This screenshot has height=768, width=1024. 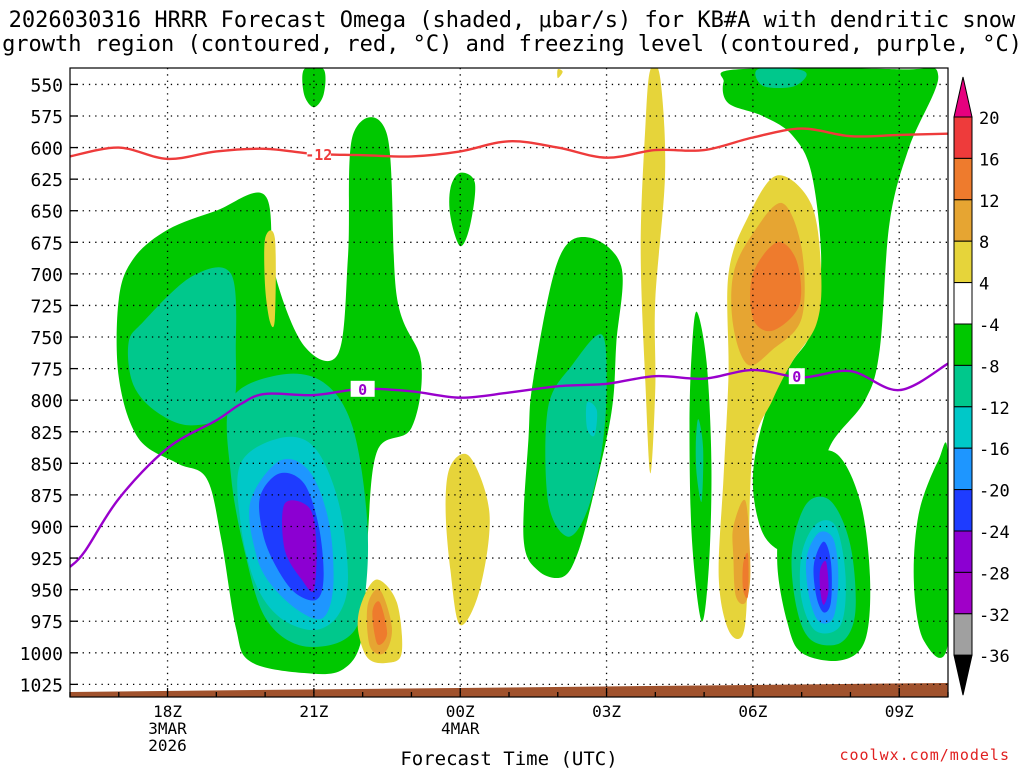 I want to click on y-tick-label: 900, so click(x=46, y=527).